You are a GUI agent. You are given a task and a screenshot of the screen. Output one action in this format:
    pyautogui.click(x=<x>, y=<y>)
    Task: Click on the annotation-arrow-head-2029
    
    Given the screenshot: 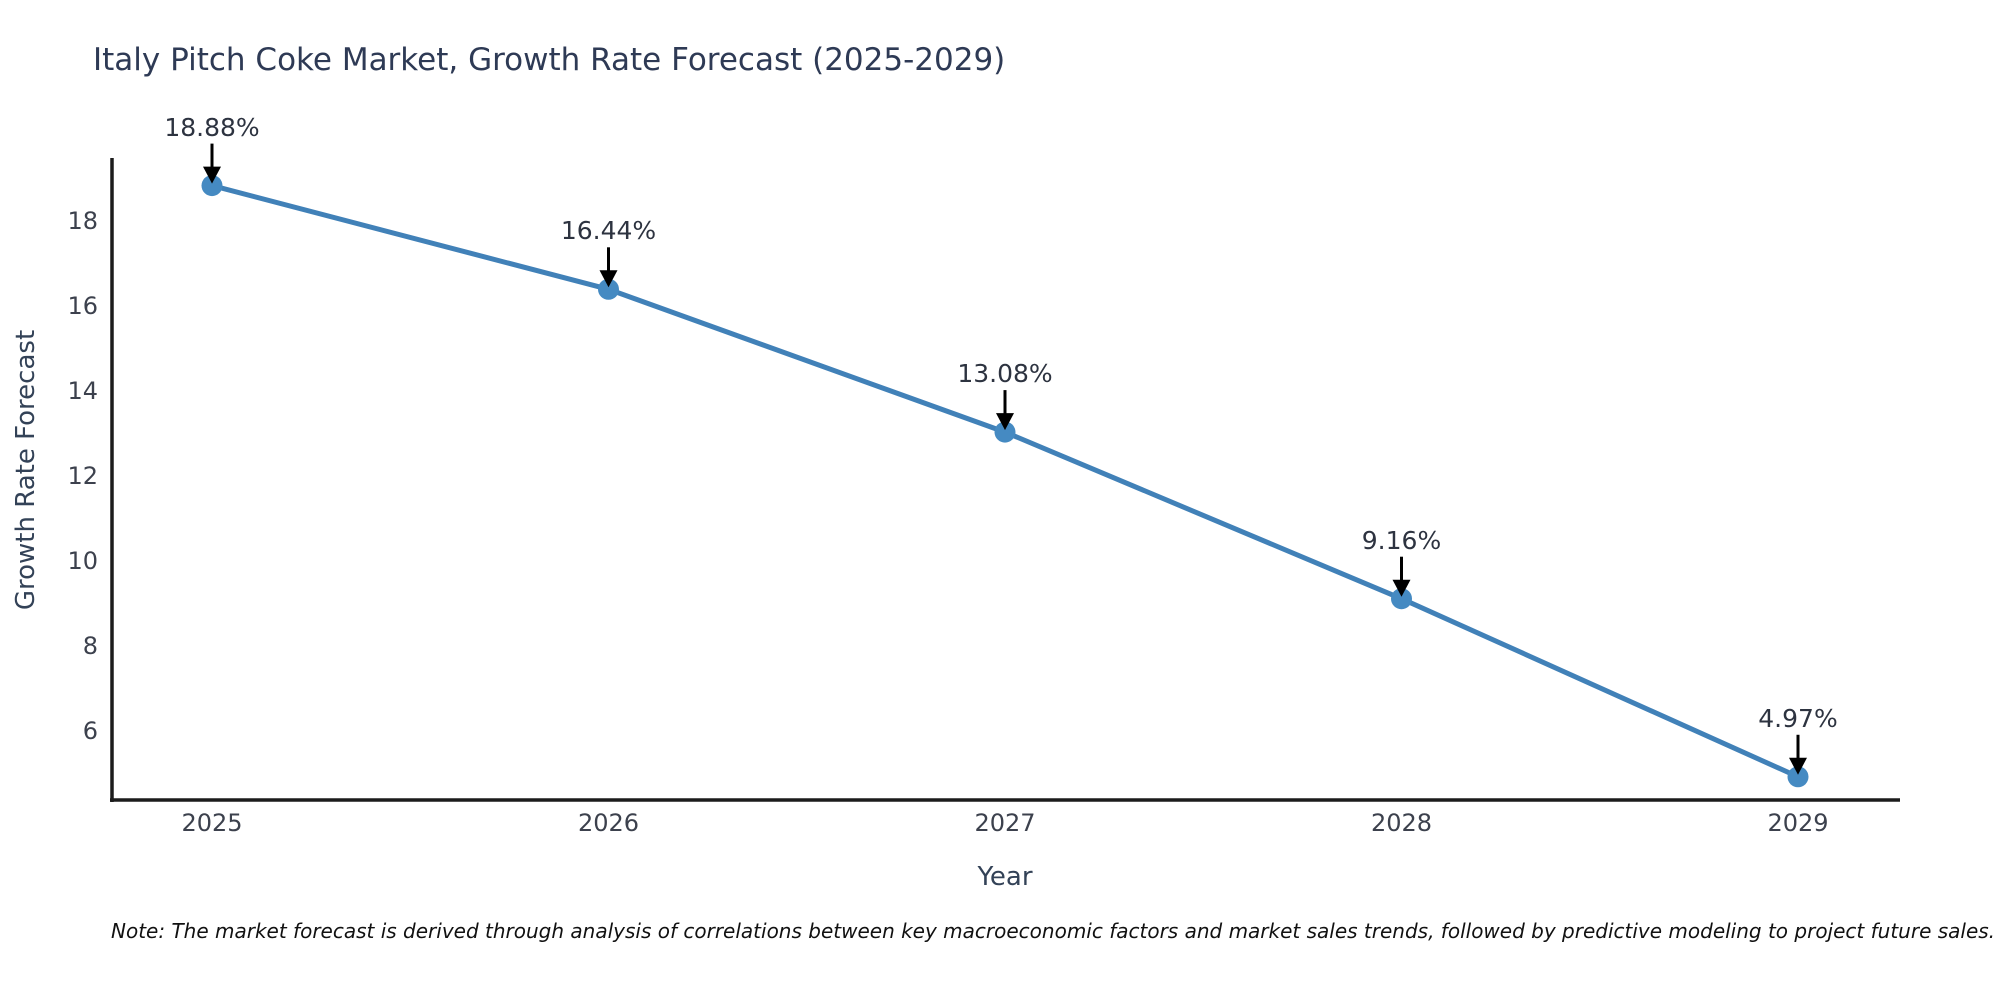 What is the action you would take?
    pyautogui.click(x=1798, y=766)
    